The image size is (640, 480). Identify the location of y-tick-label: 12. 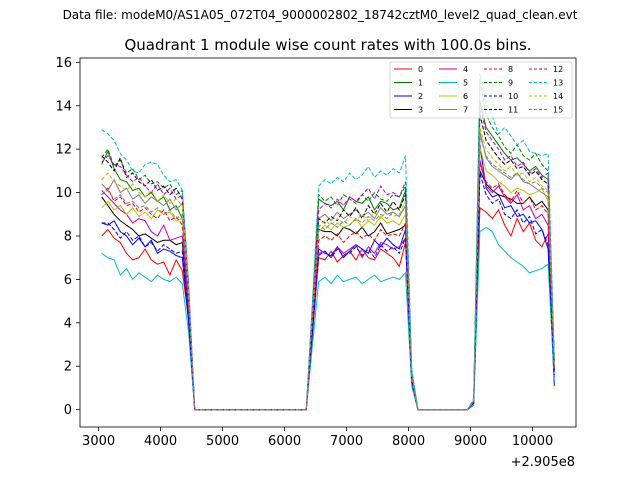
(63, 150).